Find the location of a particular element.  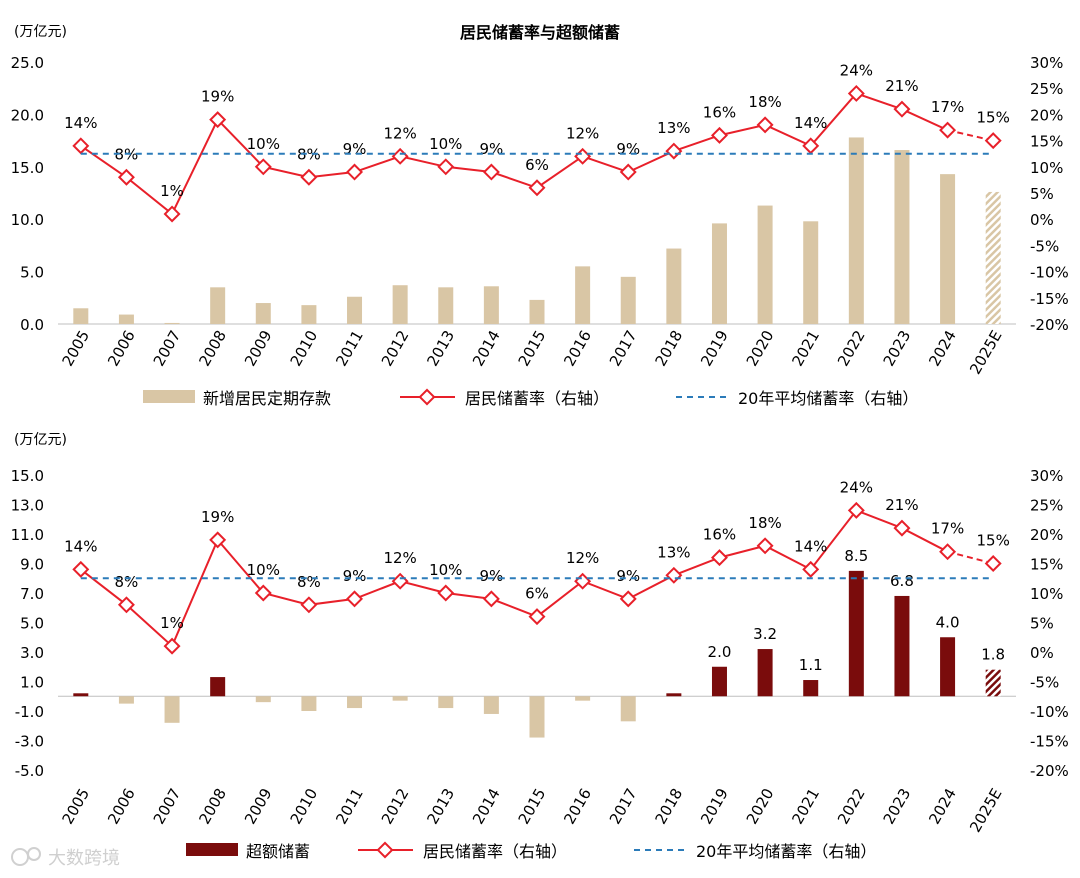

left-axis-tick: -1.0 is located at coordinates (29, 712).